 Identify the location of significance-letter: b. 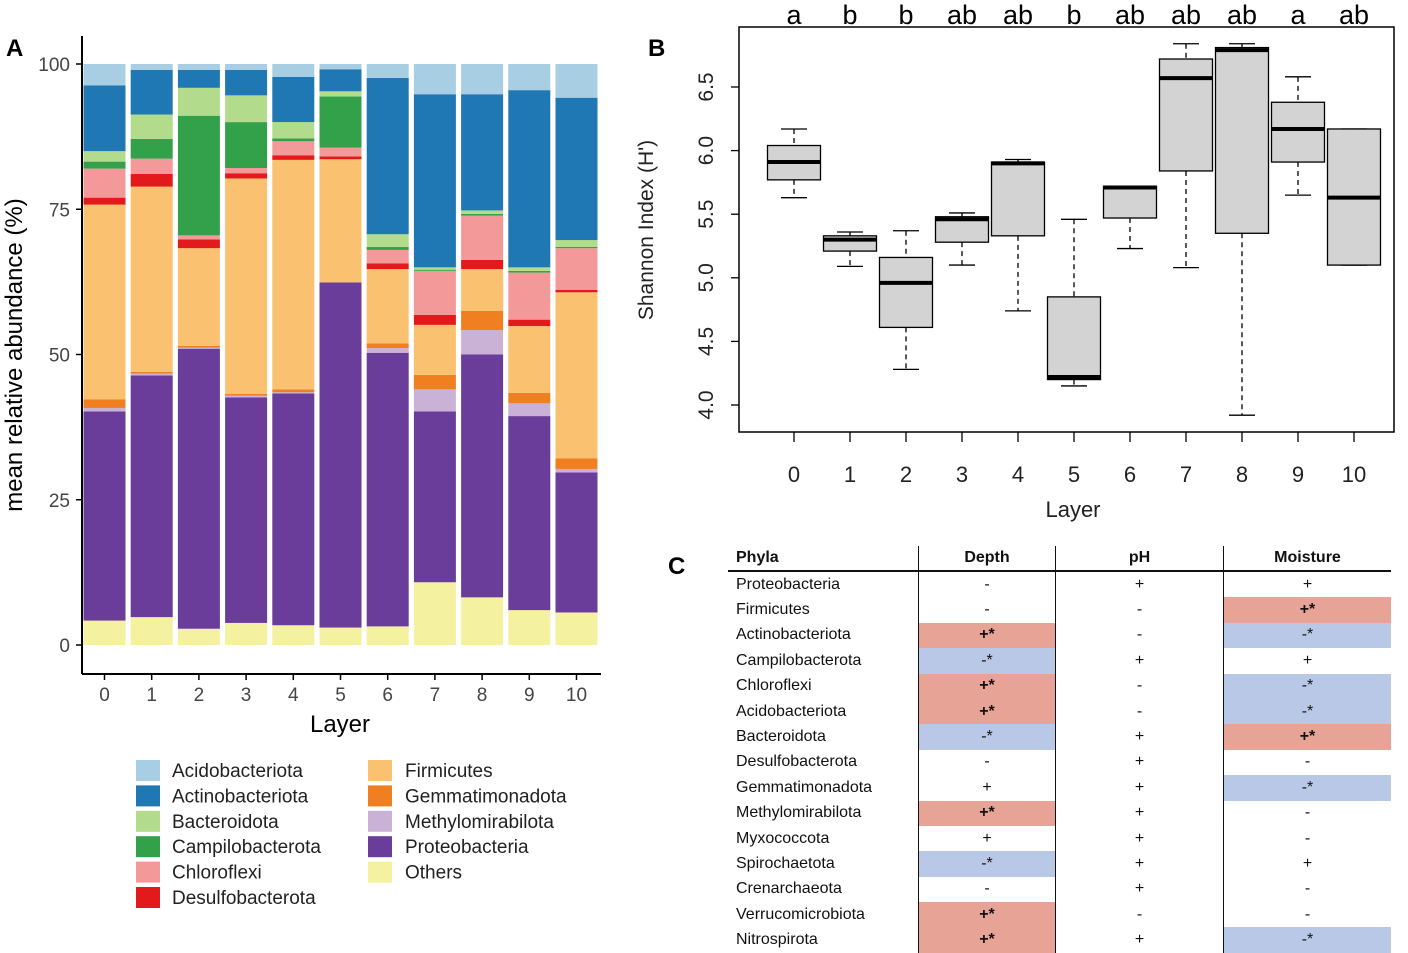
(905, 15).